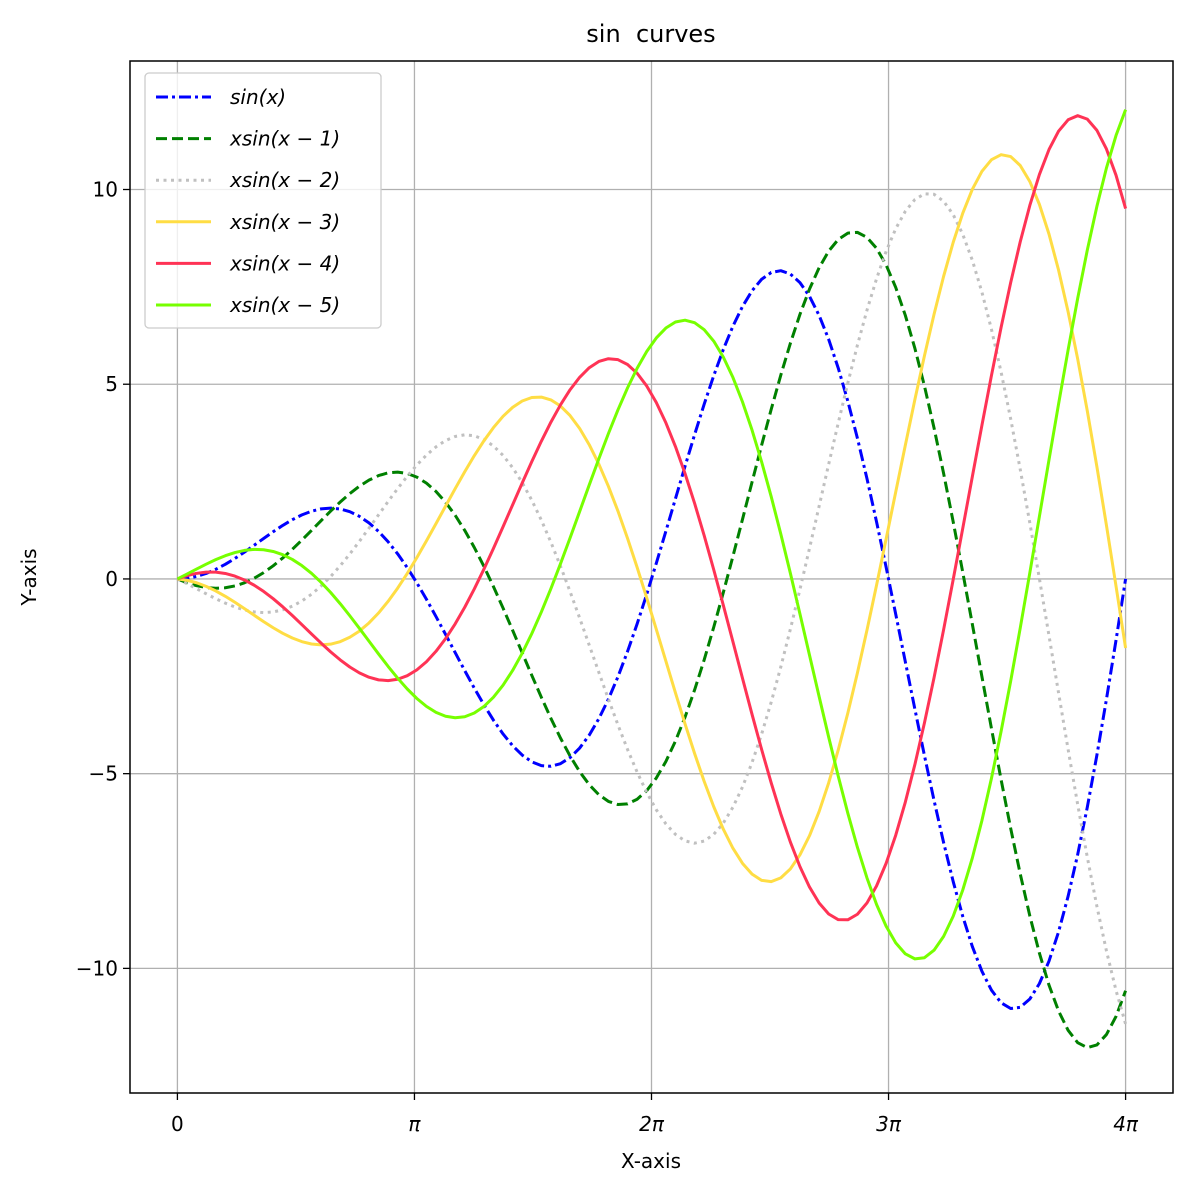 This screenshot has height=1194, width=1191. What do you see at coordinates (414, 1124) in the screenshot?
I see `x-tick-label: π` at bounding box center [414, 1124].